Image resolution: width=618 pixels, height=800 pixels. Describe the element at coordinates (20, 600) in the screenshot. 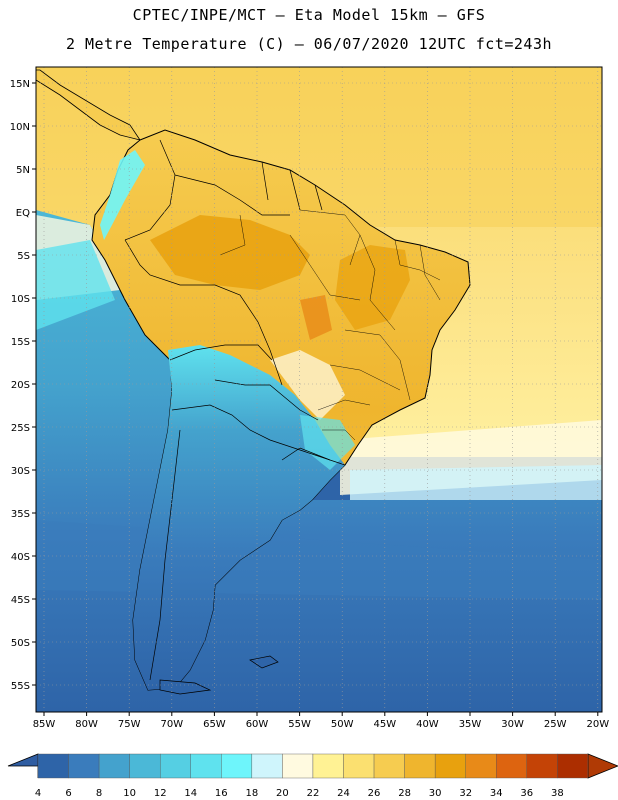

I see `latitude-label: 45S` at that location.